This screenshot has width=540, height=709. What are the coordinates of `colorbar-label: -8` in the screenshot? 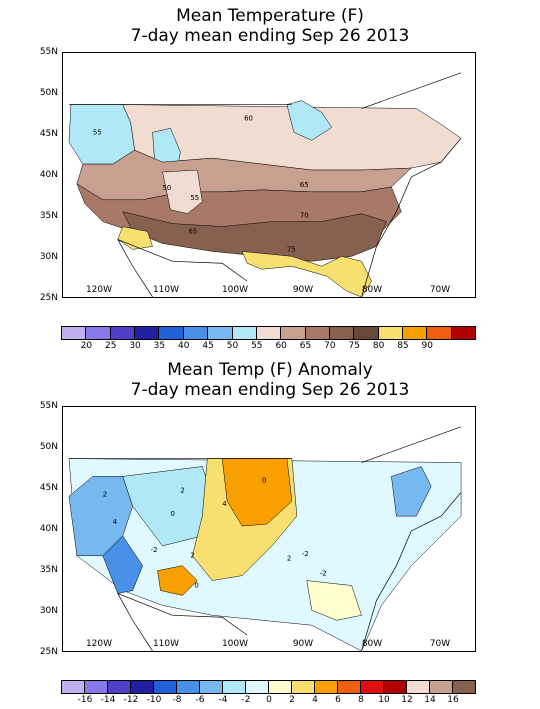 It's located at (177, 700).